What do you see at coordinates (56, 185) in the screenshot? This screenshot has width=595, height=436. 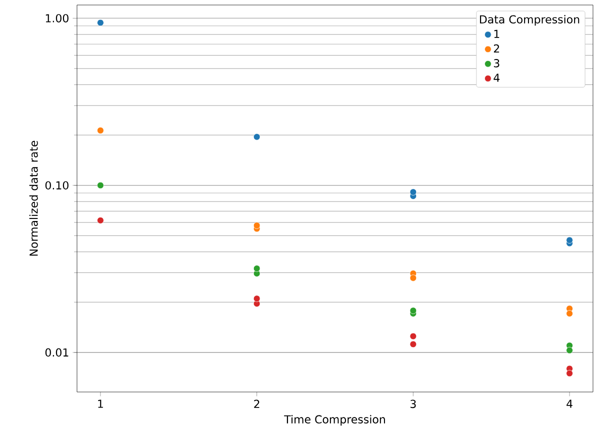 I see `y-tick-label: 0.10` at bounding box center [56, 185].